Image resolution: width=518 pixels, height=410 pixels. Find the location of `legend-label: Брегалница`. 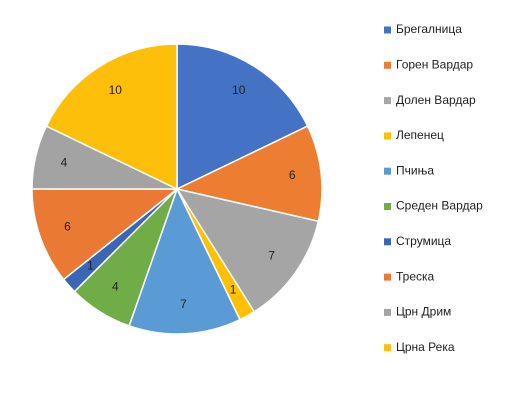

legend-label: Брегалница is located at coordinates (429, 29).